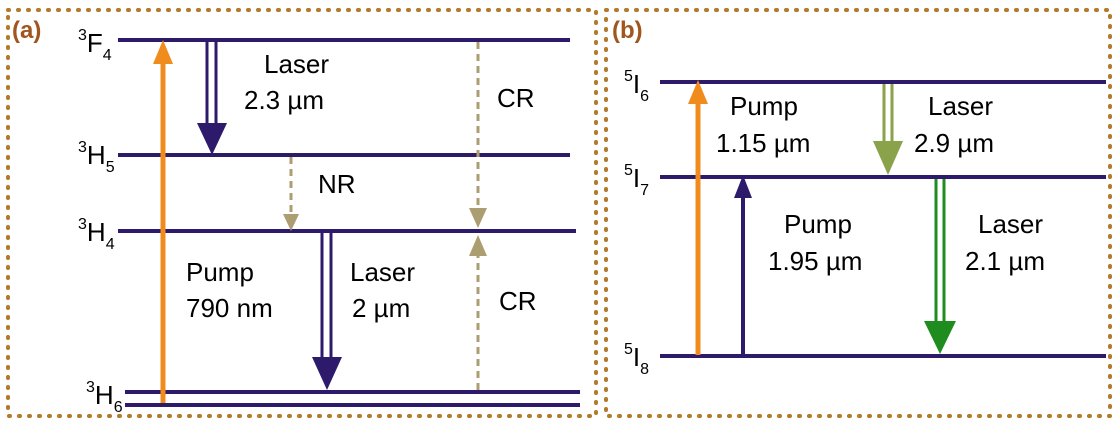 The image size is (1118, 424). What do you see at coordinates (636, 86) in the screenshot?
I see `level-label-5I6: 5I6` at bounding box center [636, 86].